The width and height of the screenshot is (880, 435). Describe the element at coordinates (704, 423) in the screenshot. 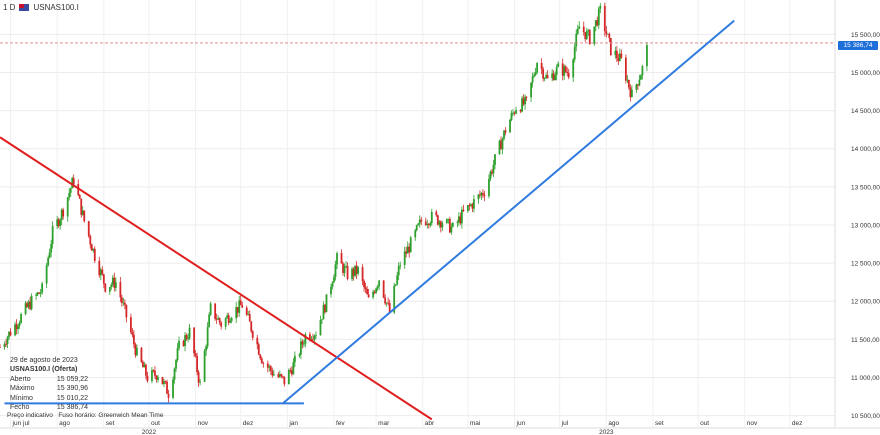

I see `x-tick-label: out` at that location.